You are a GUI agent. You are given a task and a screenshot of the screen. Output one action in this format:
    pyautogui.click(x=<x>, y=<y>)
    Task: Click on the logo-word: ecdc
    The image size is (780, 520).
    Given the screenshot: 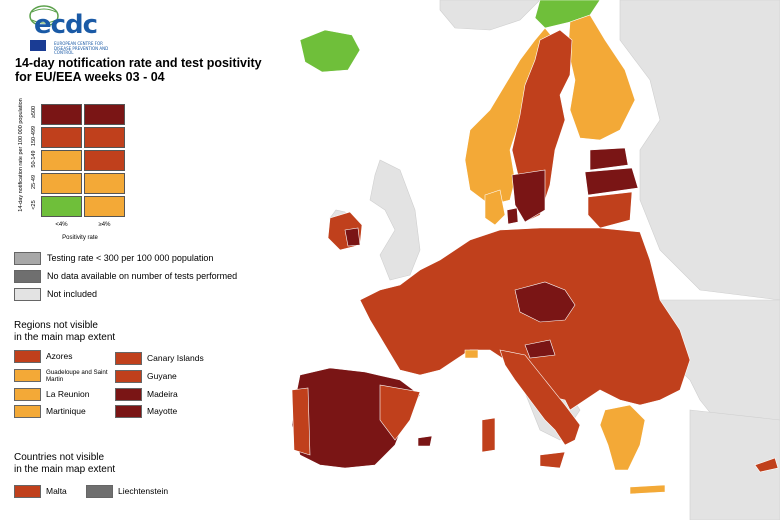 What is the action you would take?
    pyautogui.click(x=66, y=25)
    